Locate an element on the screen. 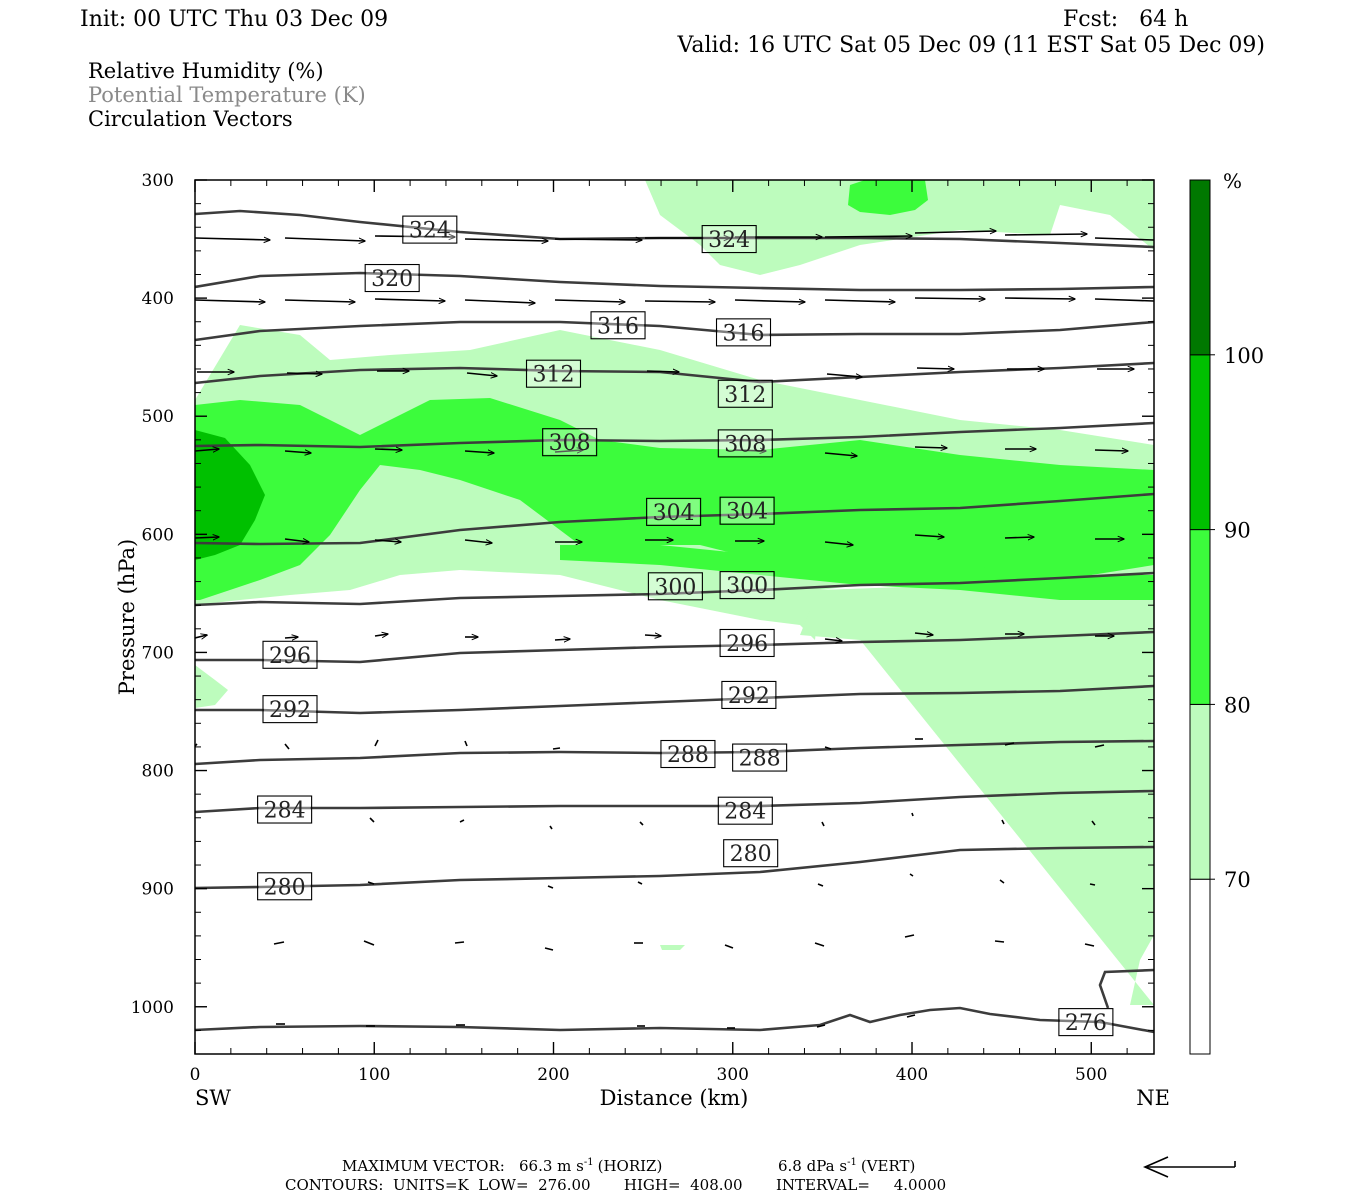 The height and width of the screenshot is (1200, 1350). y-tick-label: 500 is located at coordinates (158, 417).